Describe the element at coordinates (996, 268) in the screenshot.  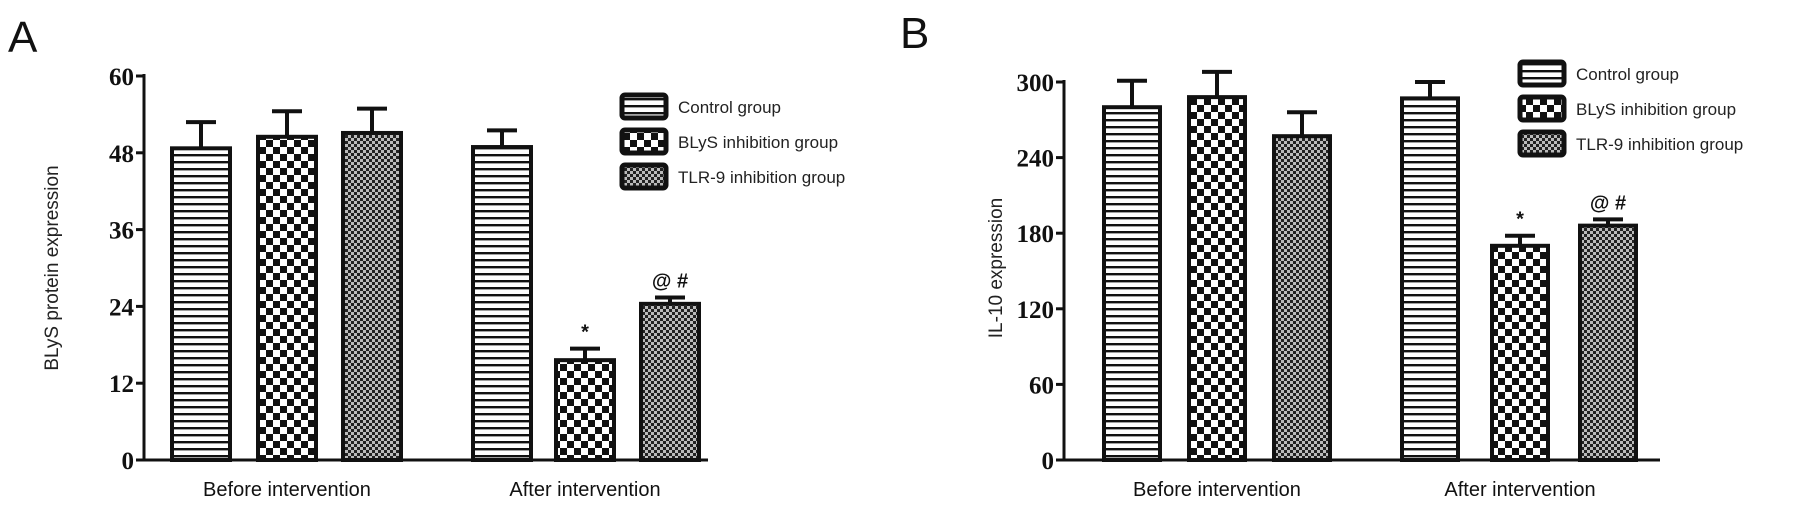
I see `y-axis-title: IL-10 expression` at that location.